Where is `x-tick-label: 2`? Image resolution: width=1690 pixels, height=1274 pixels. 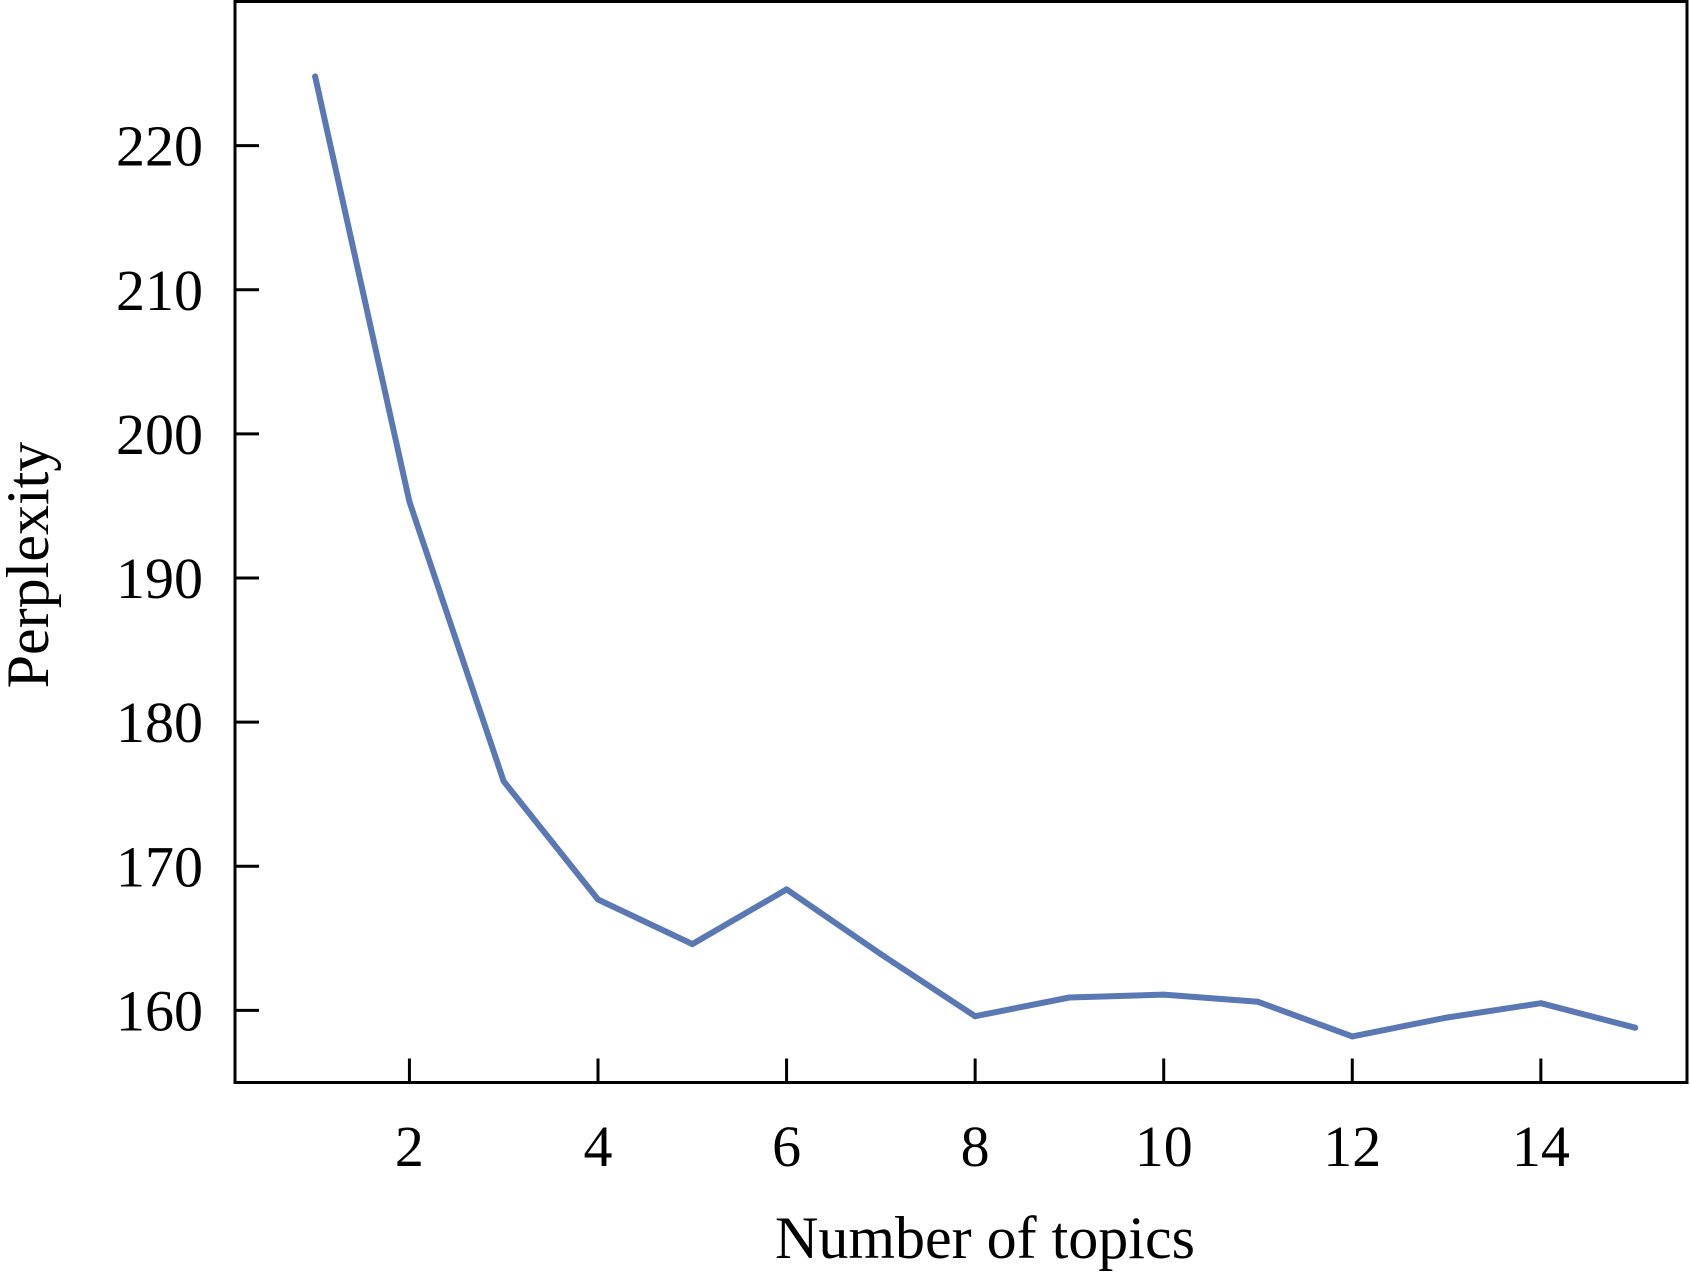
x-tick-label: 2 is located at coordinates (409, 1146).